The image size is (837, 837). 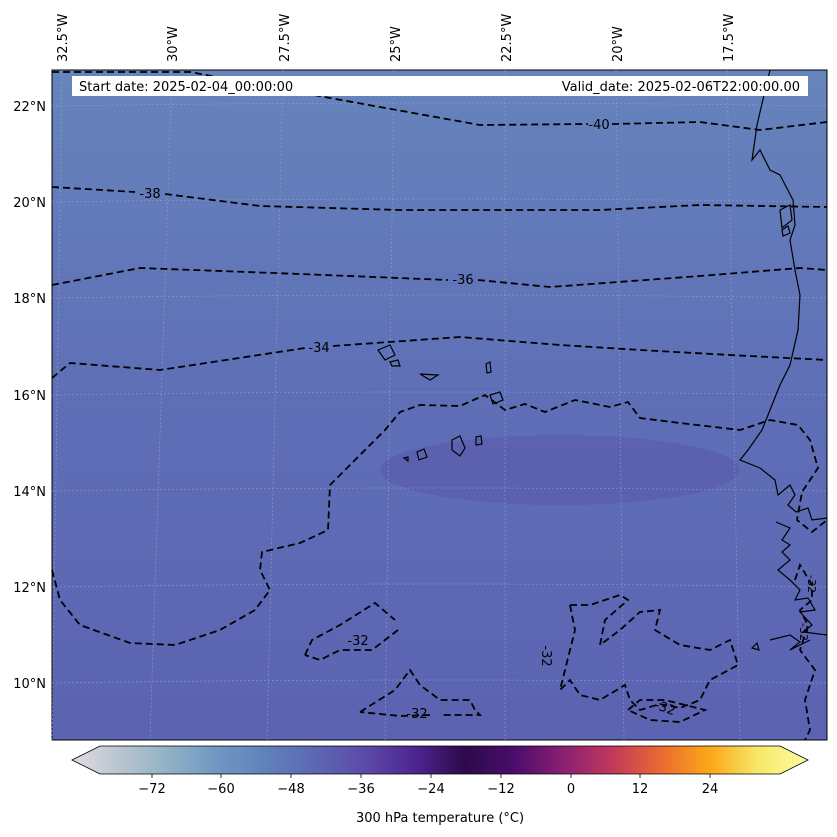 I want to click on lon-label: 32.5°W, so click(x=63, y=38).